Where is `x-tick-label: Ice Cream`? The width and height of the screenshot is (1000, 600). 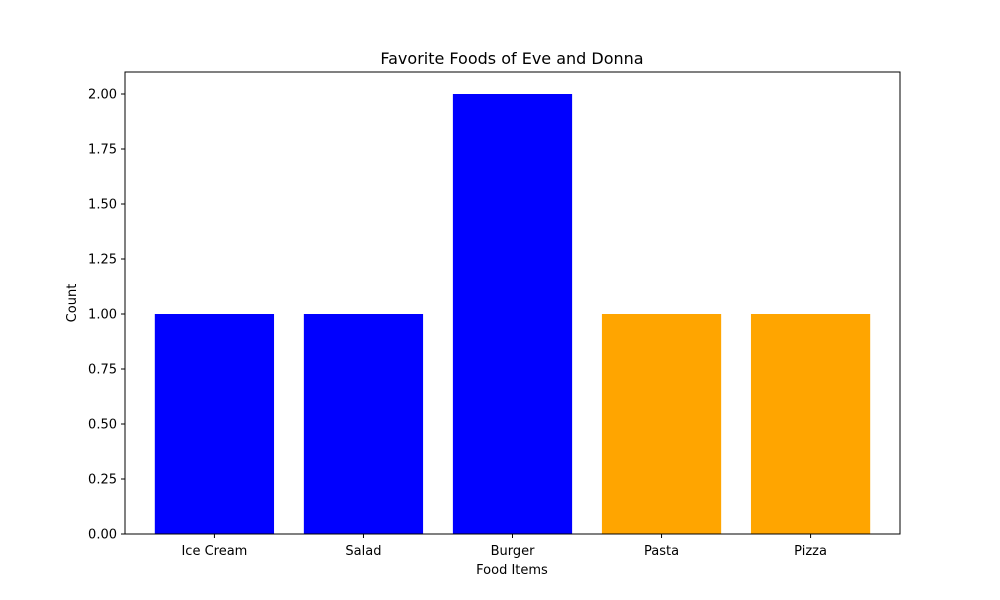 x-tick-label: Ice Cream is located at coordinates (214, 551).